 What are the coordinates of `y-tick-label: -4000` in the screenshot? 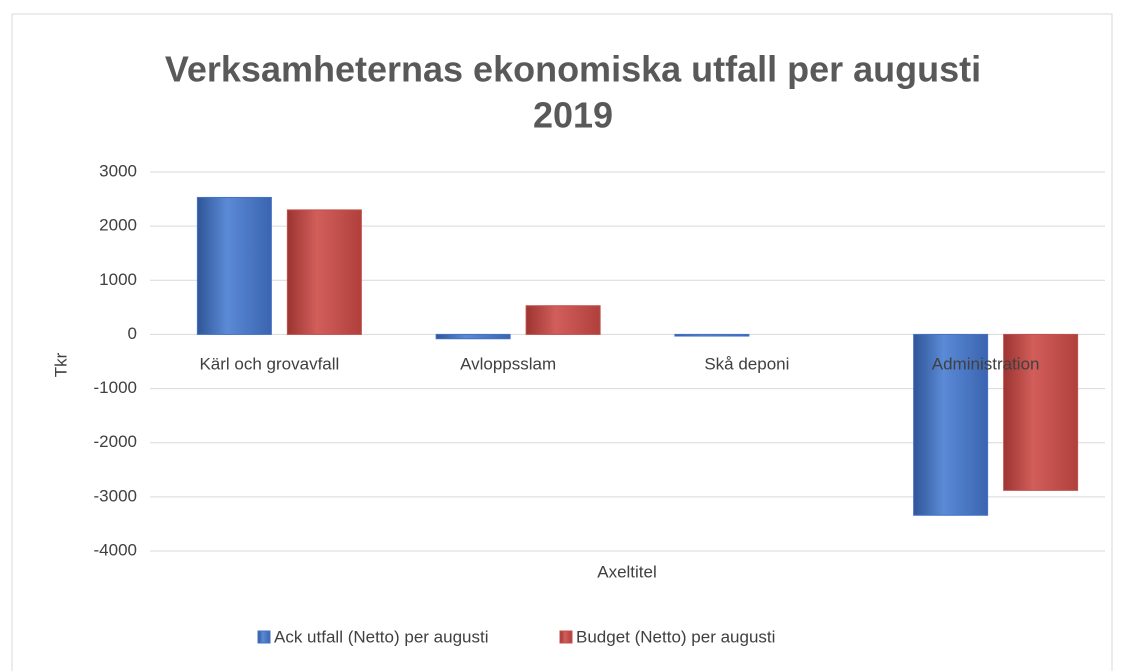 It's located at (115, 549).